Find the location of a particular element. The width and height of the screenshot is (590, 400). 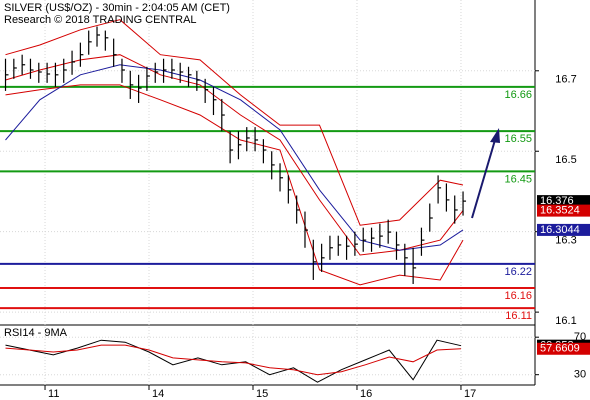

price-box-label: 16.3524 is located at coordinates (560, 211).